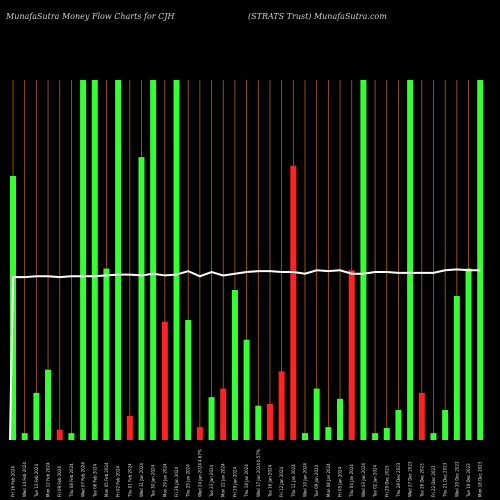 The image size is (500, 500). Describe the element at coordinates (258, 480) in the screenshot. I see `x-tick-label: Wed 17 Jan 2024` at that location.